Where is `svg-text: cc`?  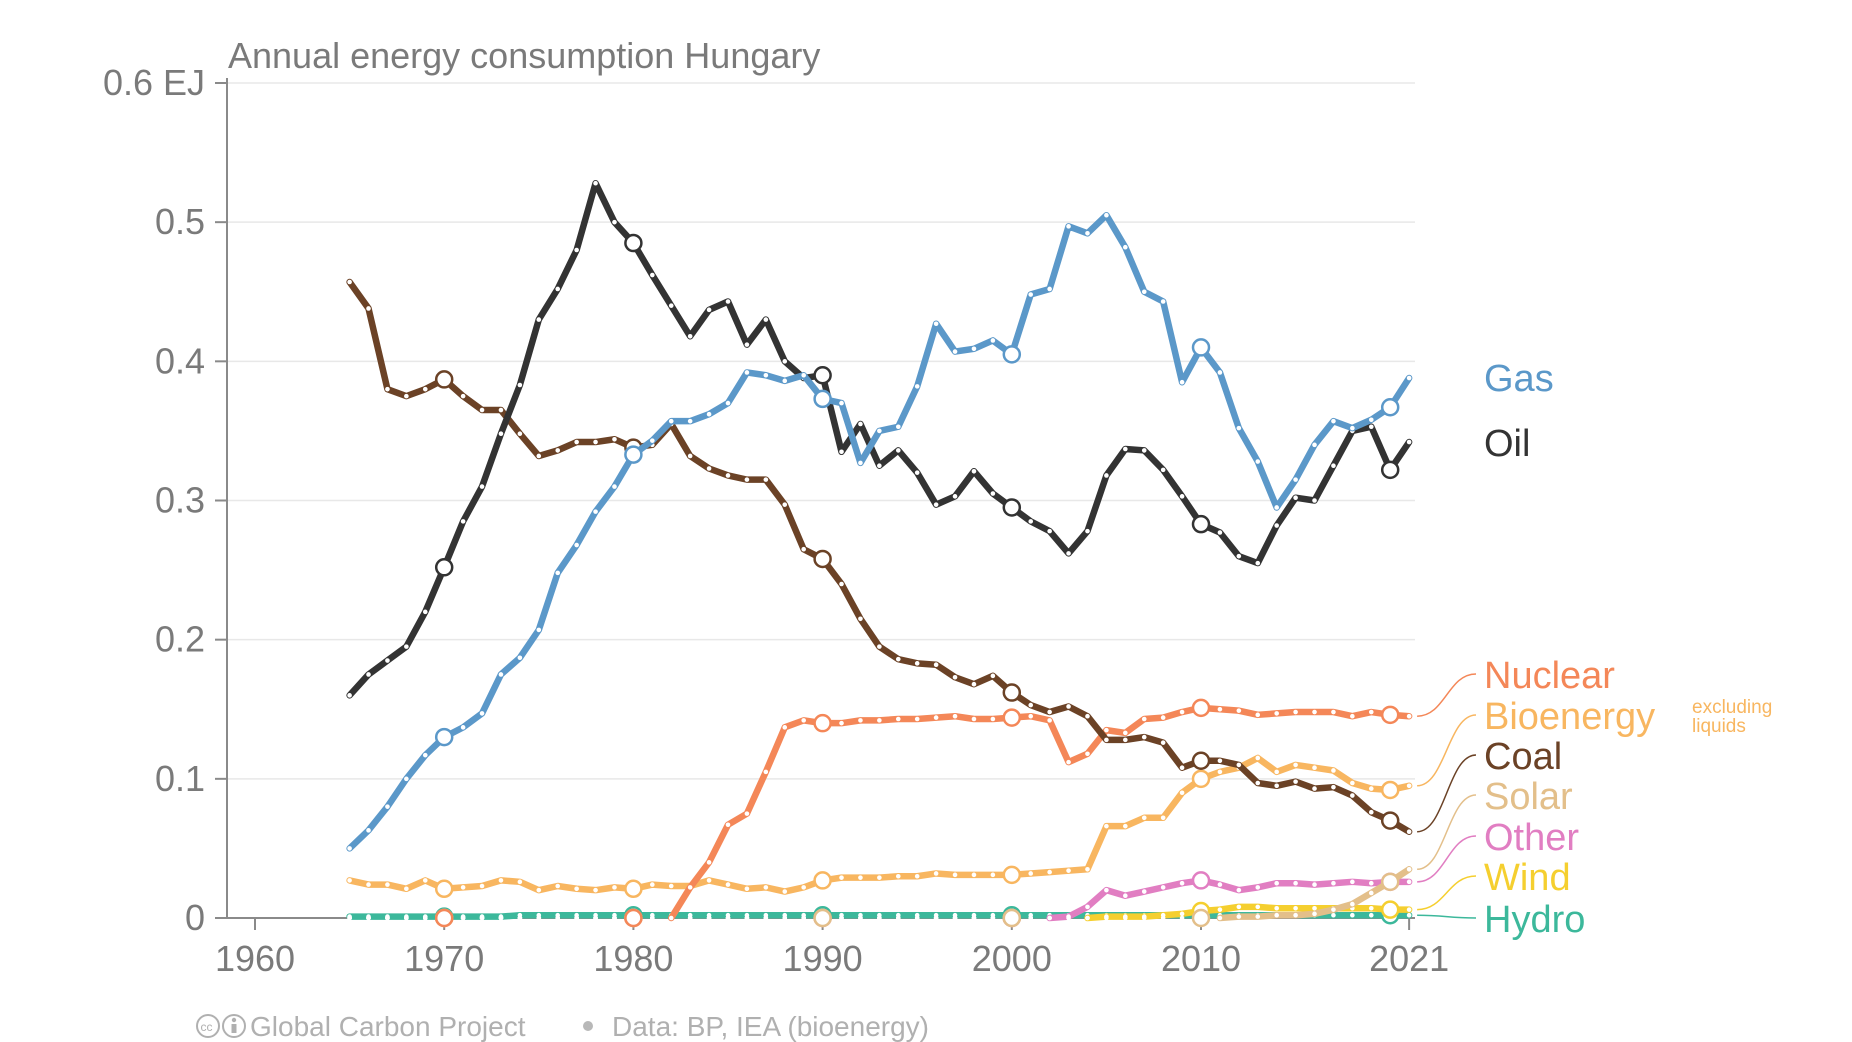
svg-text: cc is located at coordinates (207, 1027).